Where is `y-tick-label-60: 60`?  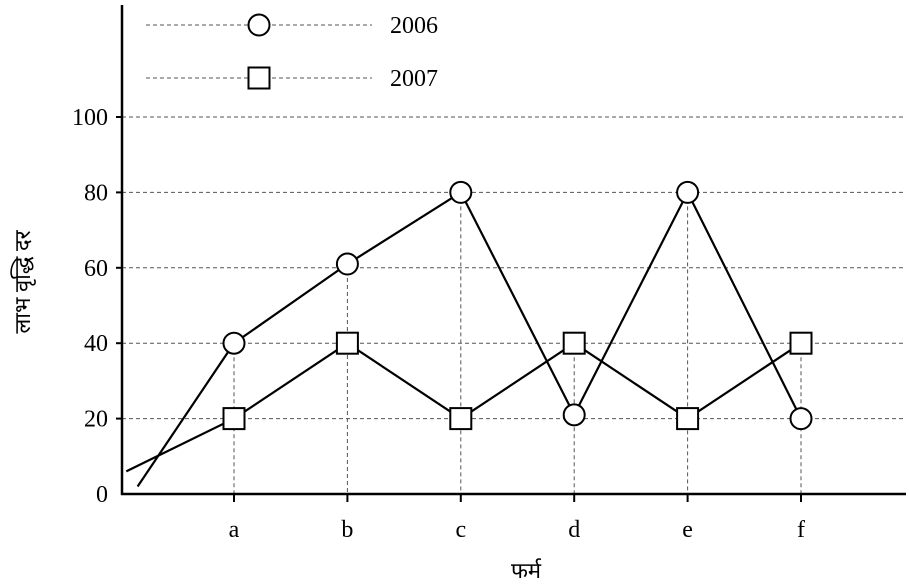
y-tick-label-60: 60 is located at coordinates (96, 269).